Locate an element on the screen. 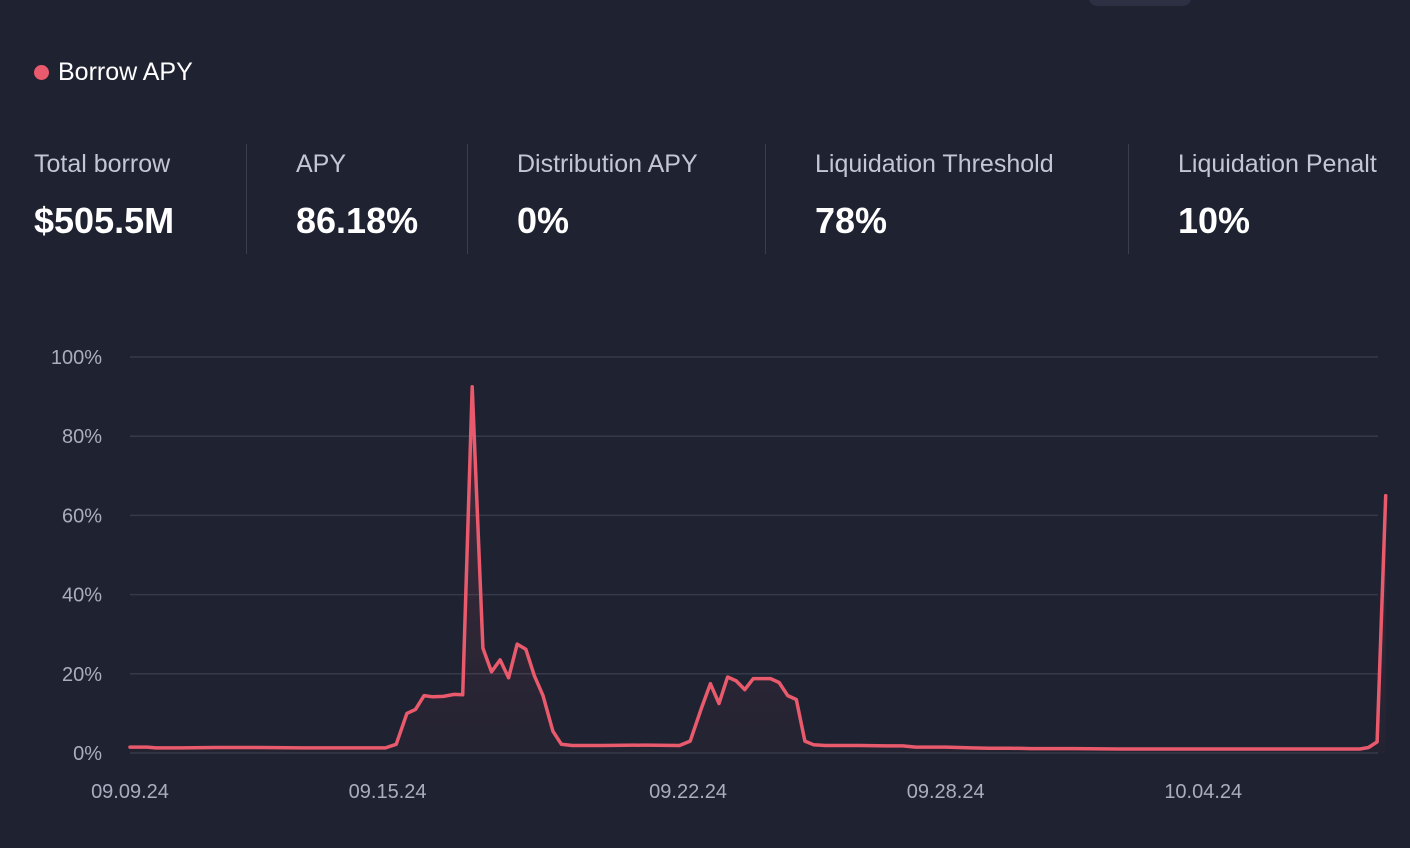  x-tick-label: 09.22.24 is located at coordinates (688, 792).